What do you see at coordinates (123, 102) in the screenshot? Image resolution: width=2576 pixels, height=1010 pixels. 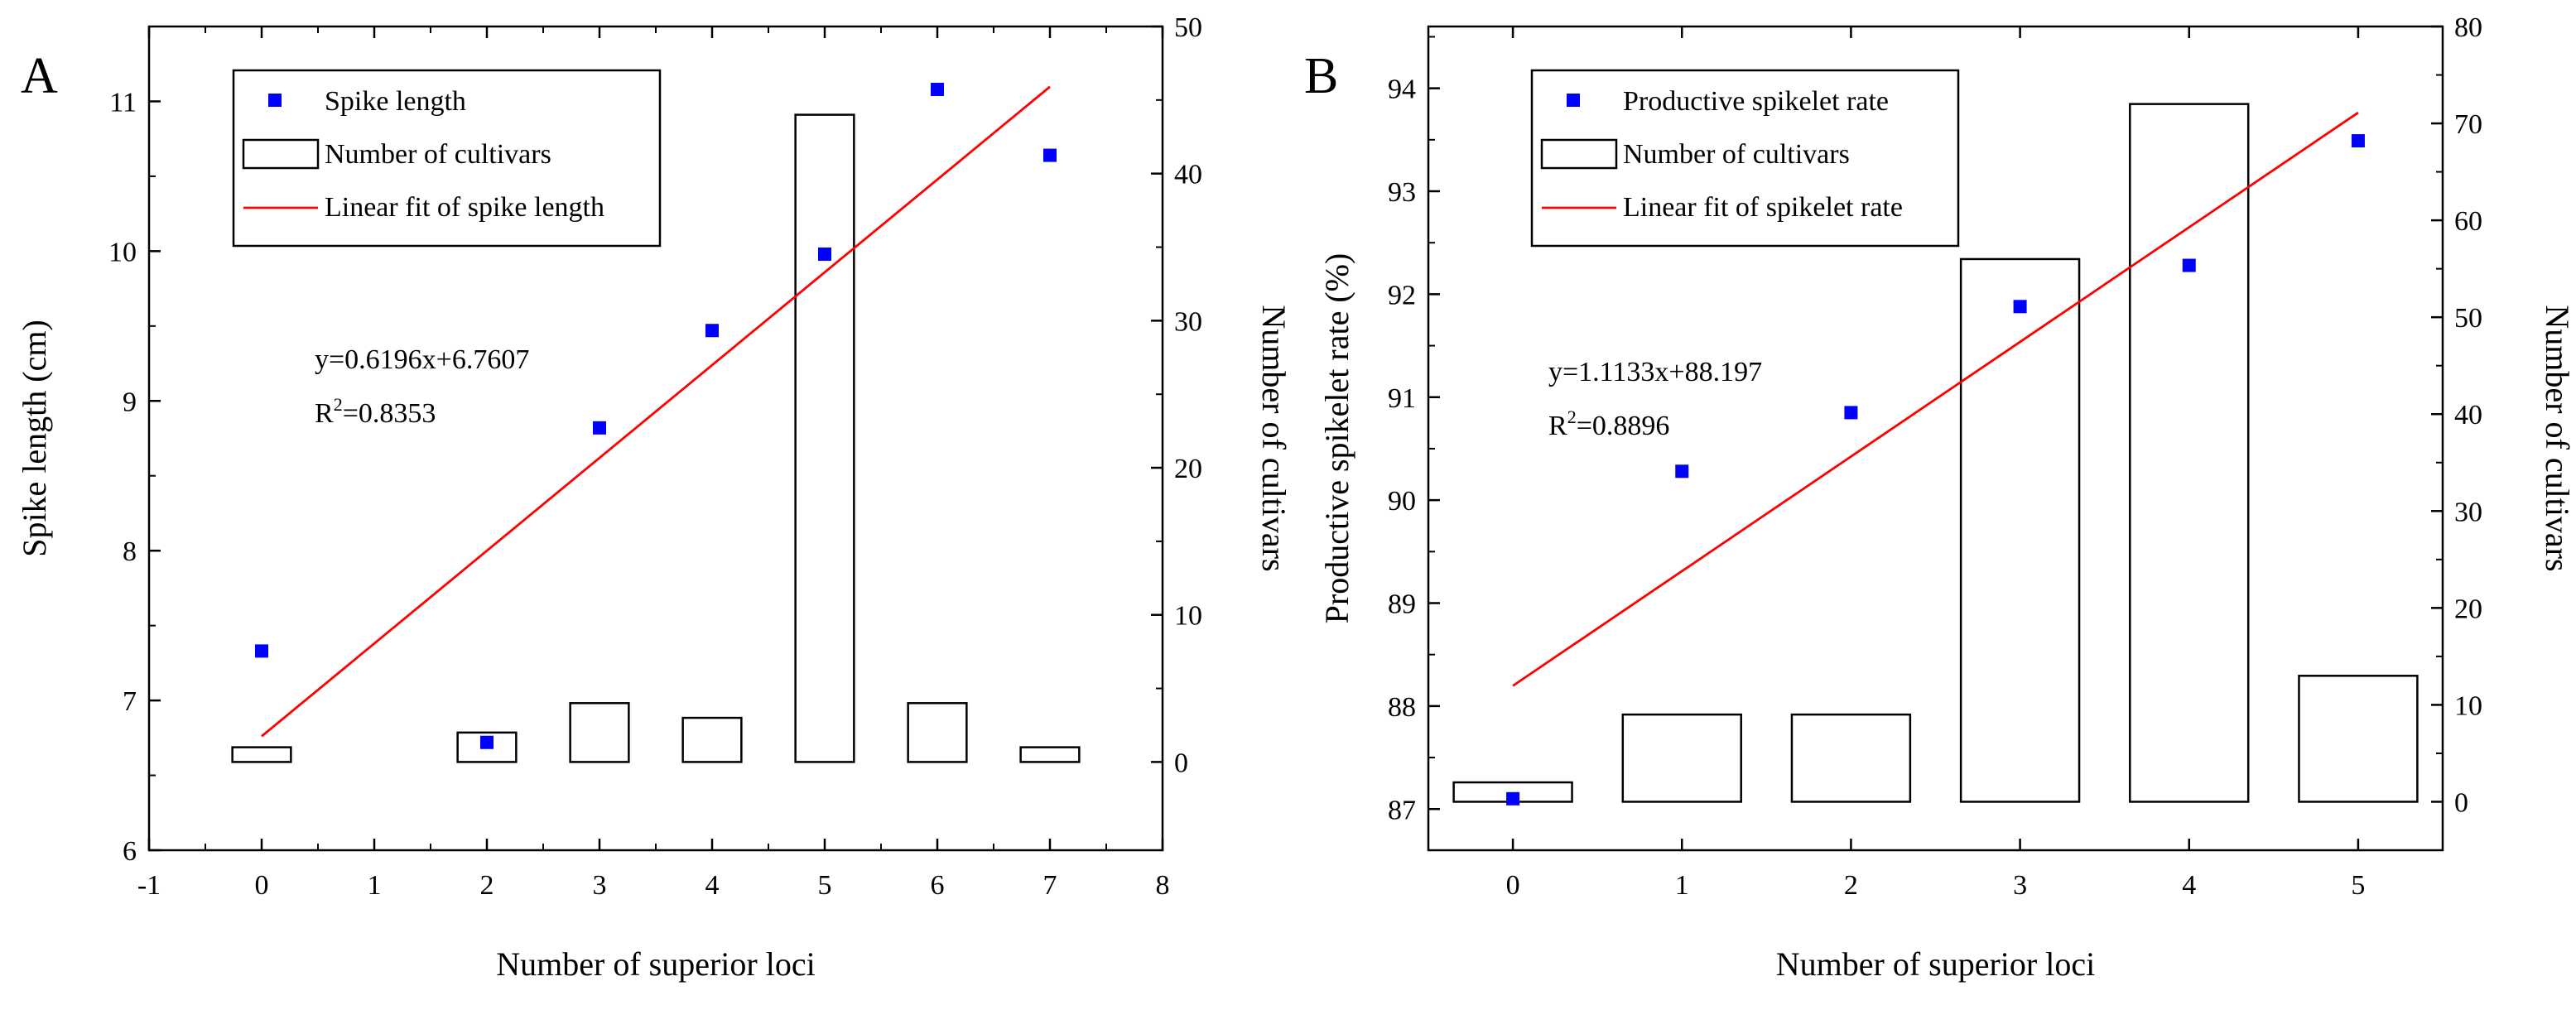 I see `y-left-tick-label: 11` at bounding box center [123, 102].